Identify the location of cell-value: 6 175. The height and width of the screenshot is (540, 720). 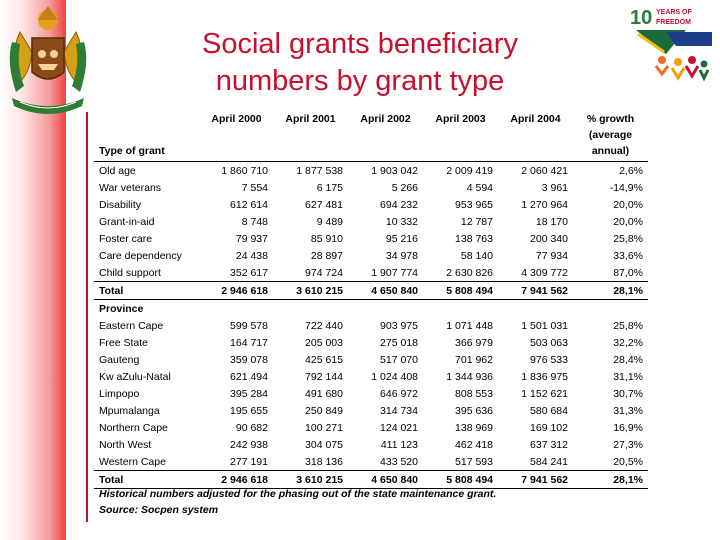
(329, 187).